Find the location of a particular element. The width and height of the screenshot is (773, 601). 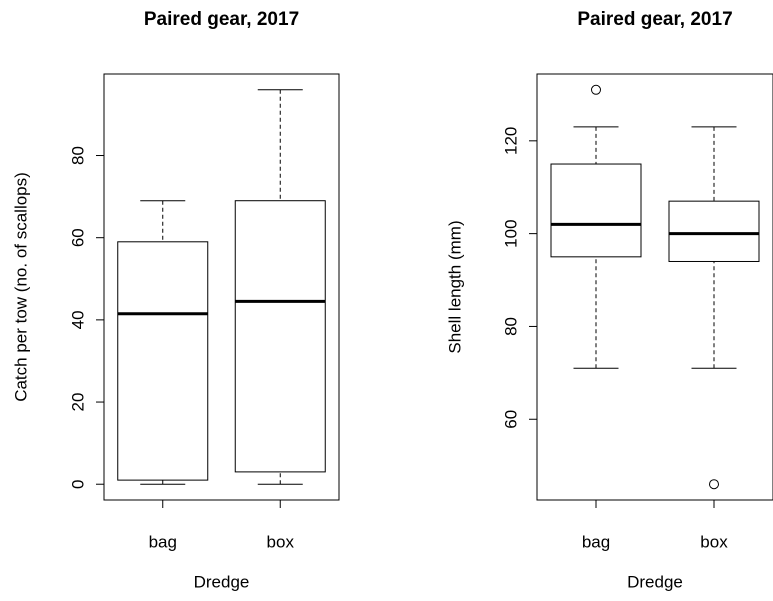

y-tick-label: 40 is located at coordinates (77, 319).